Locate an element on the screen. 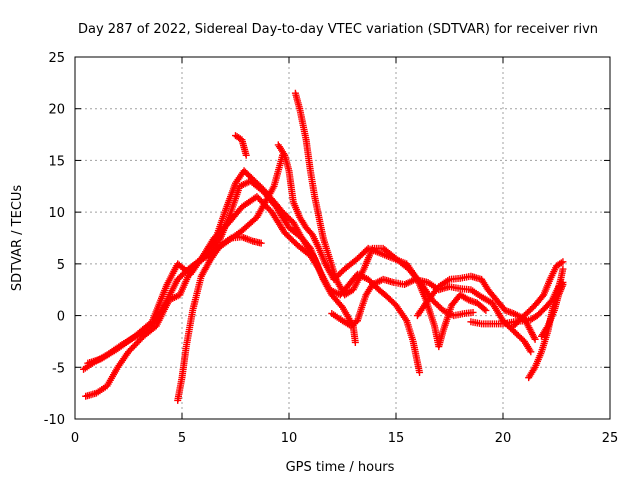 This screenshot has height=480, width=640. y-tick-label: -10 is located at coordinates (54, 420).